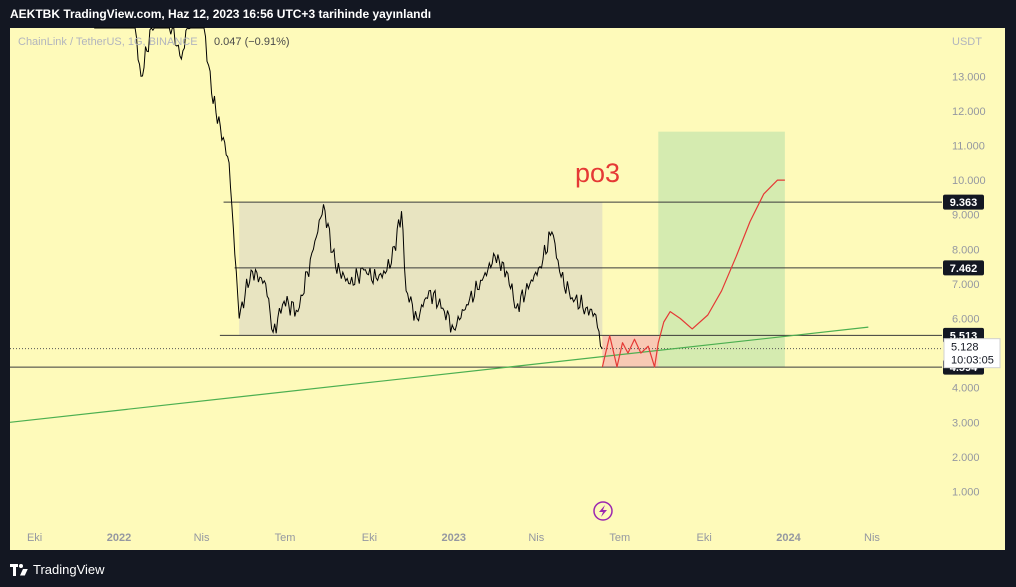 The height and width of the screenshot is (587, 1016). Describe the element at coordinates (536, 538) in the screenshot. I see `x-tick-label-6: Nis` at that location.